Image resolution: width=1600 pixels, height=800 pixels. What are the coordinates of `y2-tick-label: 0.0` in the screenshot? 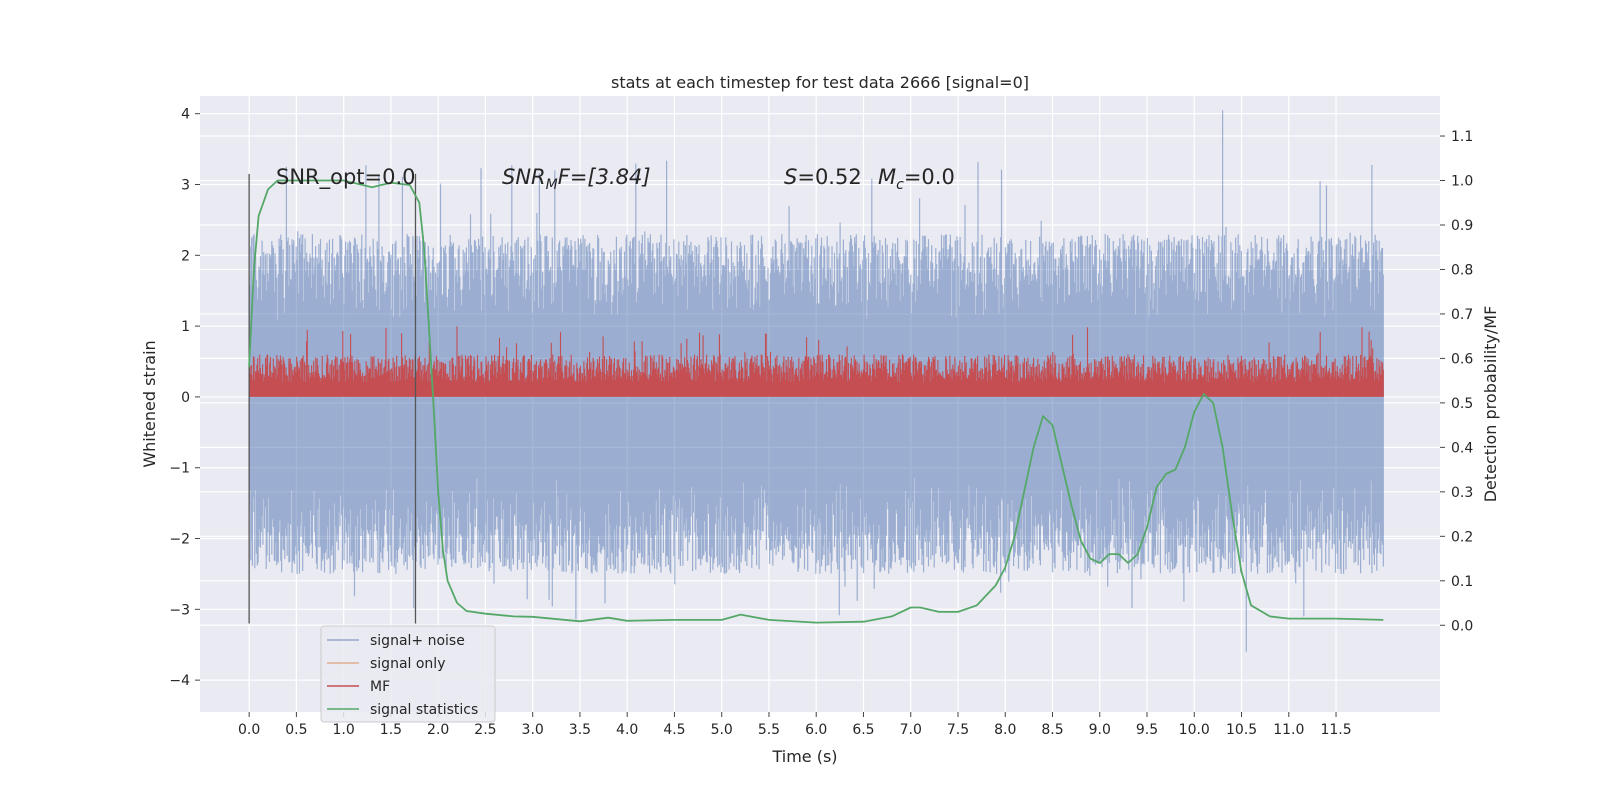 It's located at (1462, 626).